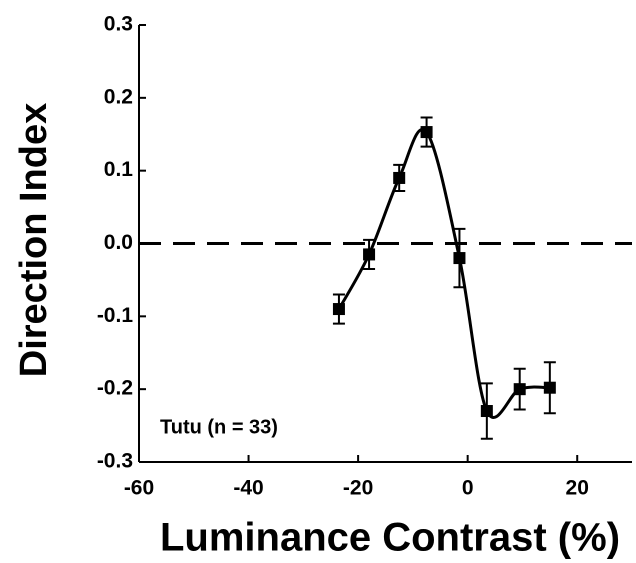 Image resolution: width=636 pixels, height=563 pixels. Describe the element at coordinates (119, 169) in the screenshot. I see `y-tick-label: 0.1` at that location.